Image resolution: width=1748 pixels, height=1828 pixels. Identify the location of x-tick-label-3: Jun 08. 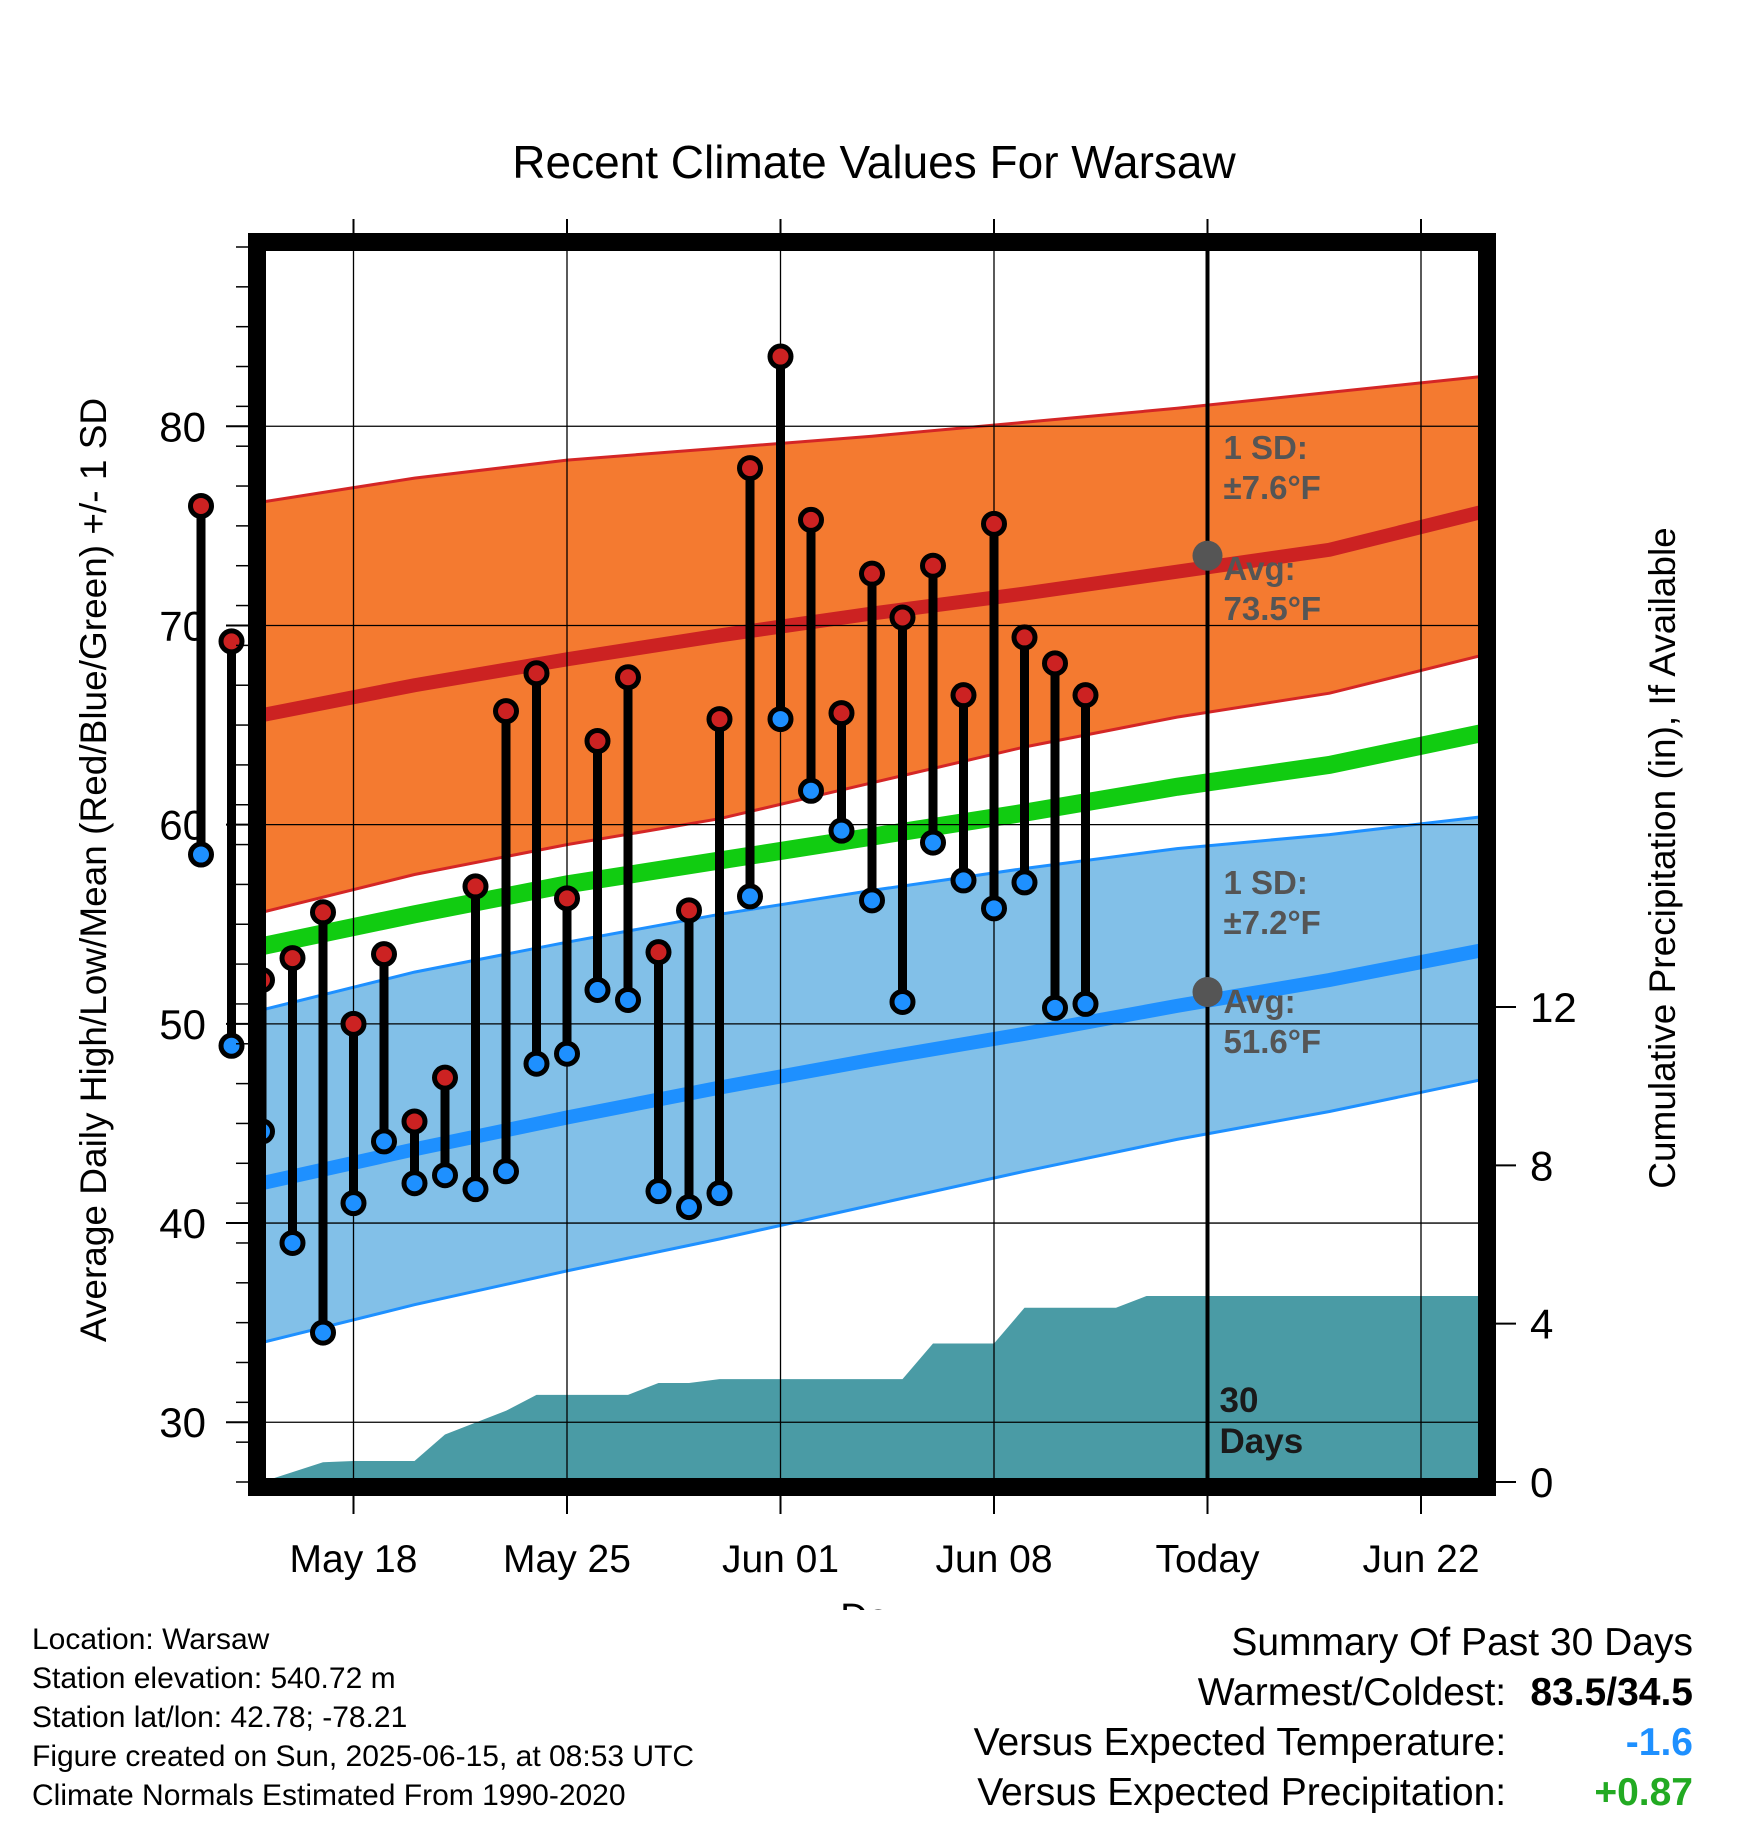
(993, 1559).